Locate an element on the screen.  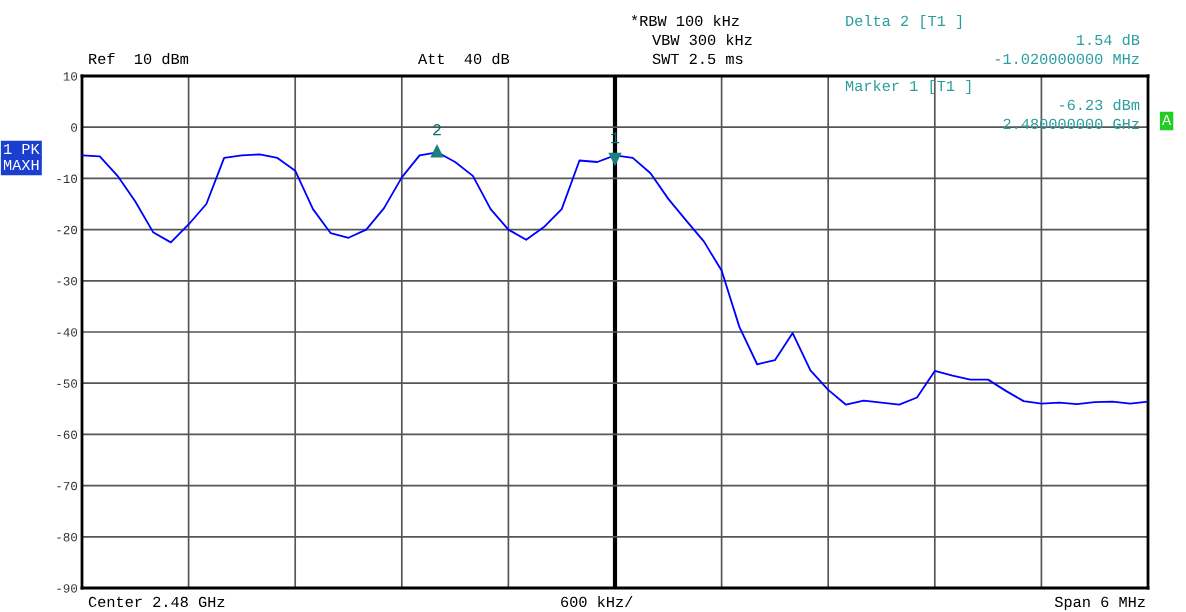
y-tick-label: -20 is located at coordinates (67, 230).